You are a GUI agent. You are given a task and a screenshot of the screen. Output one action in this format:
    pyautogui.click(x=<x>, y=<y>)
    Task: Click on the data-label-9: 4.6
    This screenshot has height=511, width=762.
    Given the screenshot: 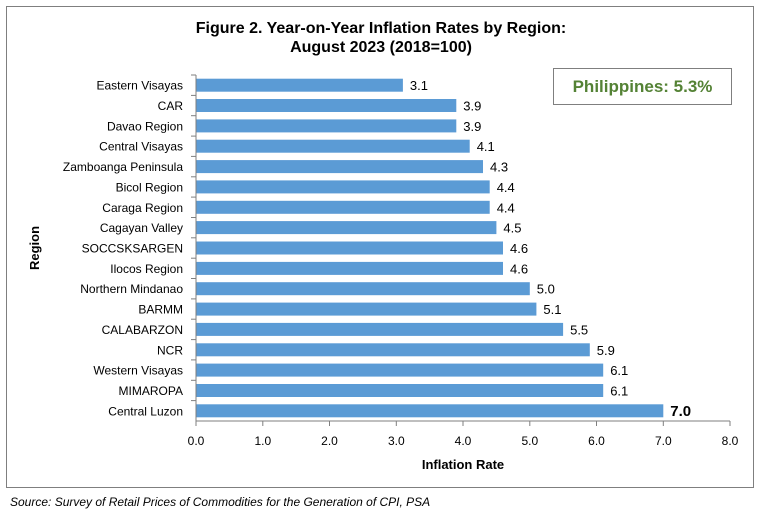 What is the action you would take?
    pyautogui.click(x=519, y=268)
    